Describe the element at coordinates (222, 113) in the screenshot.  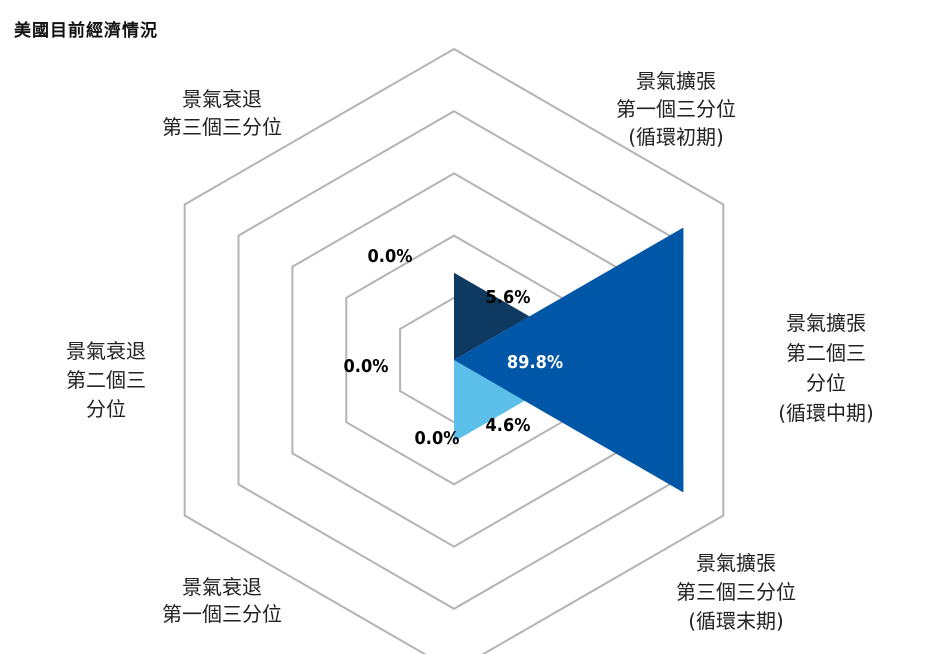
I see `segment-label-4: 景氣衰退第三個三分位` at that location.